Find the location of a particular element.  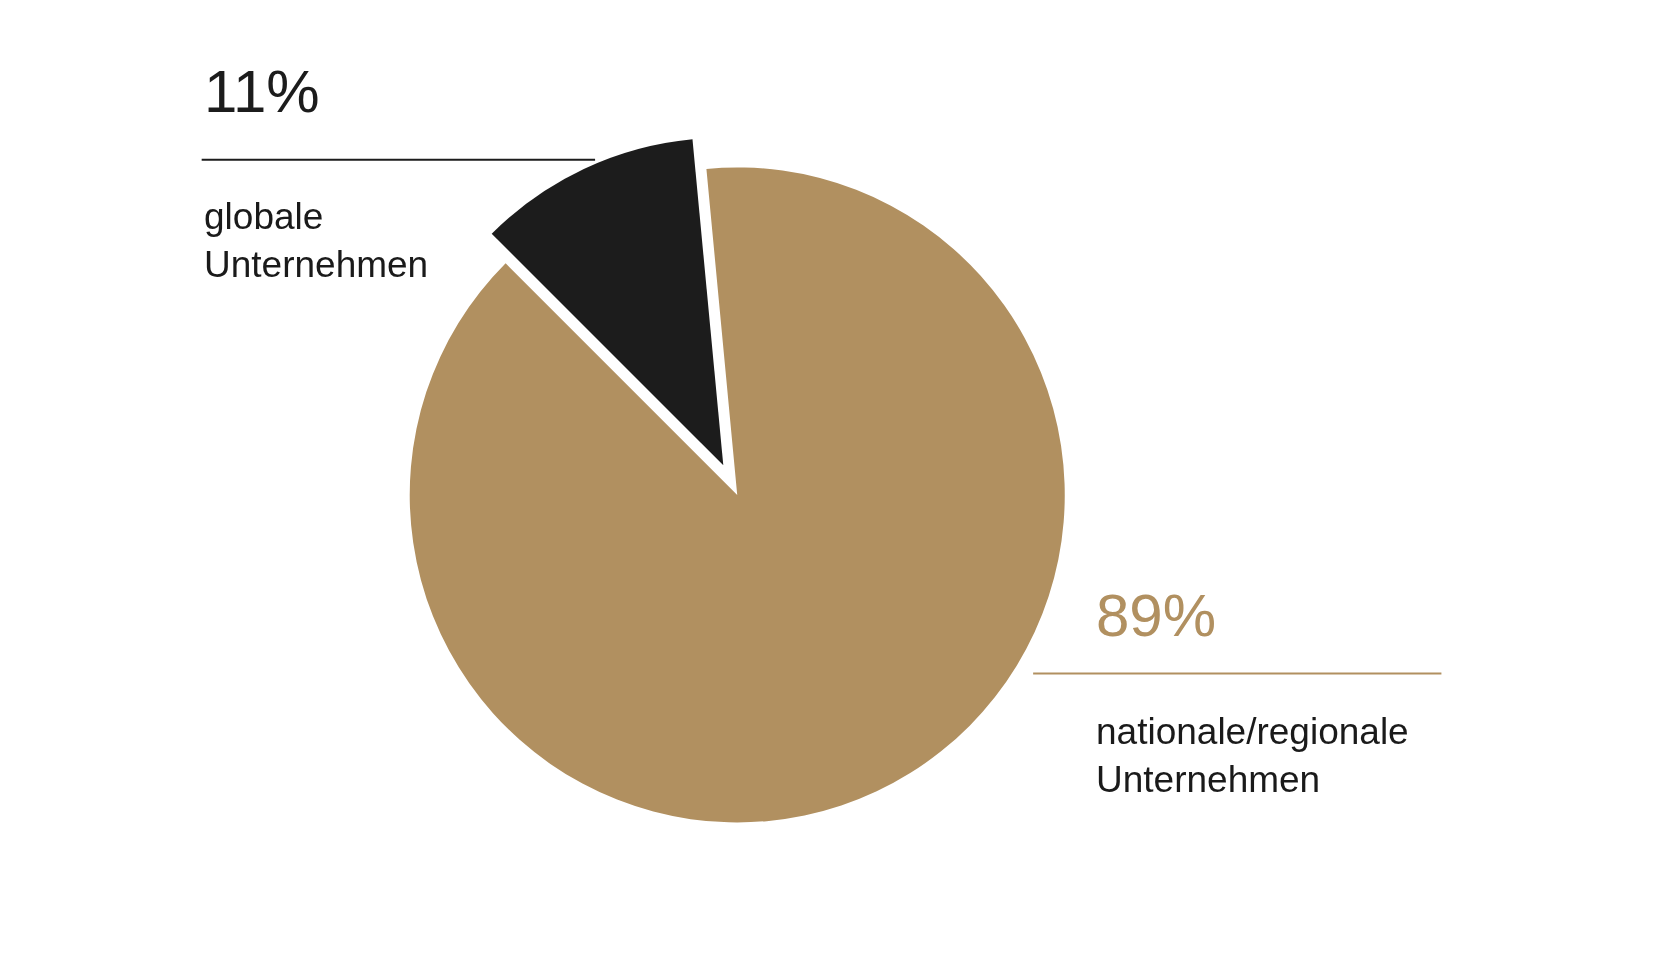

data-label: 89% is located at coordinates (1156, 615).